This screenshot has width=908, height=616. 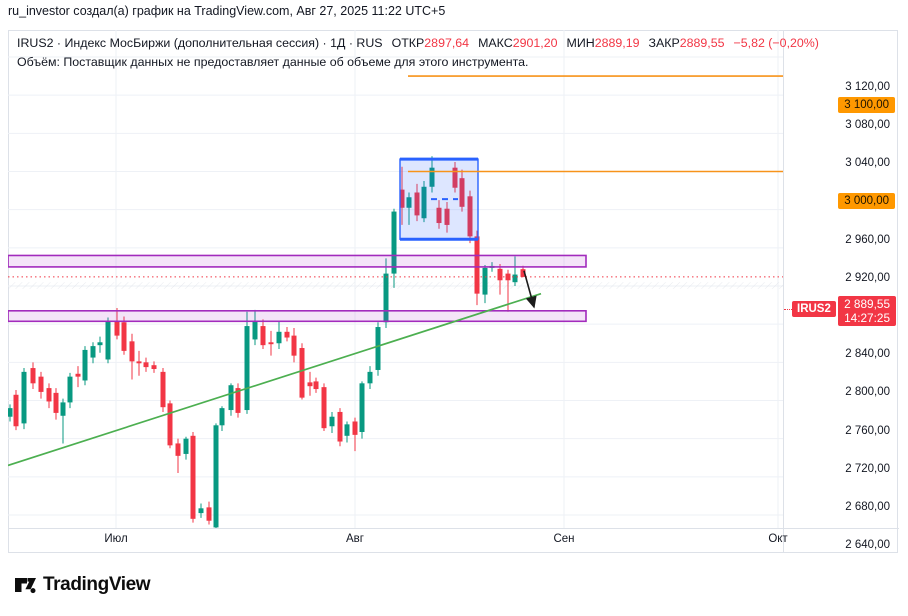 I want to click on time-axis: Июл Авг Сен Окт, so click(x=397, y=540).